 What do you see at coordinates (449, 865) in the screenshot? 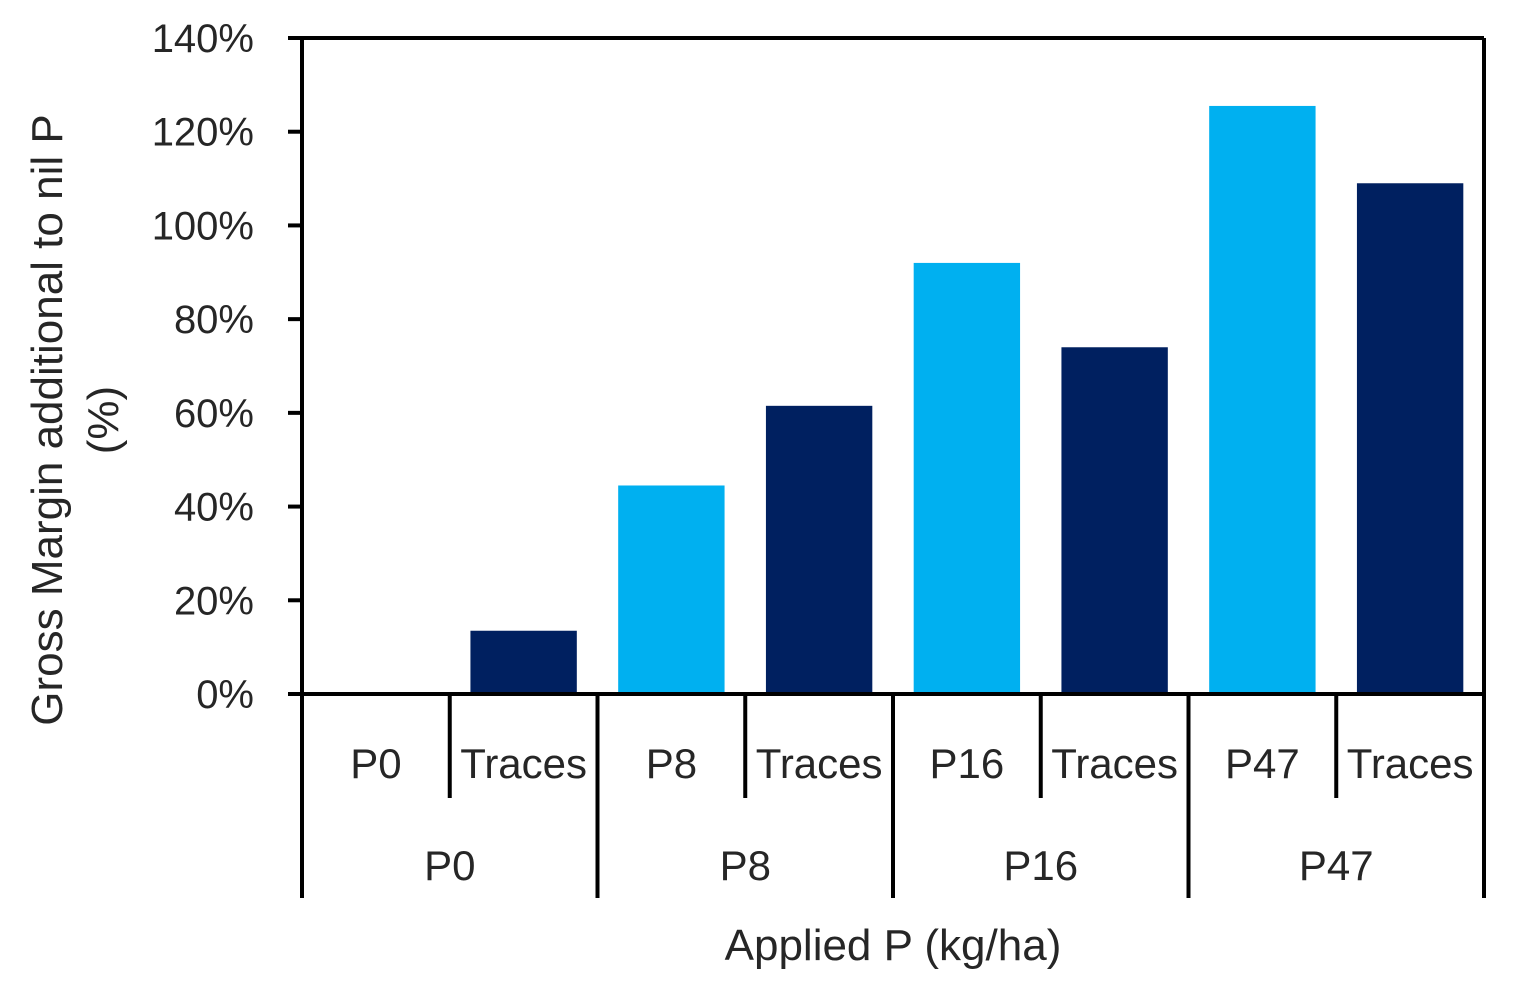
I see `group-label: P0` at bounding box center [449, 865].